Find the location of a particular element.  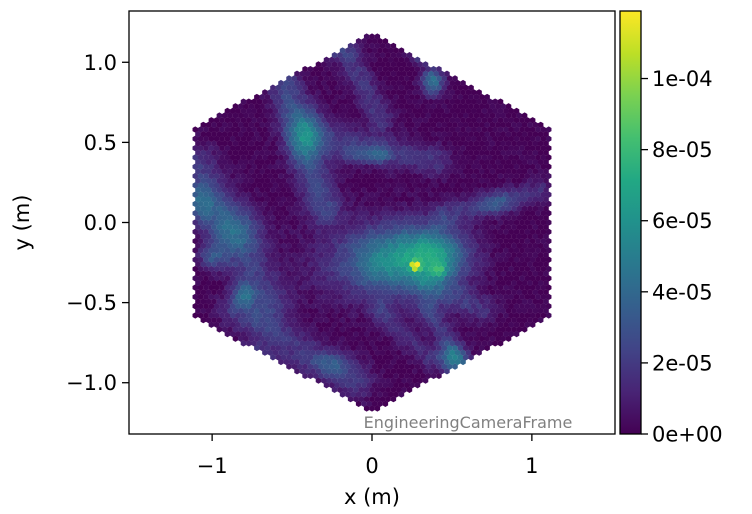

colorbar-tick-label: 8e-05 is located at coordinates (682, 150).